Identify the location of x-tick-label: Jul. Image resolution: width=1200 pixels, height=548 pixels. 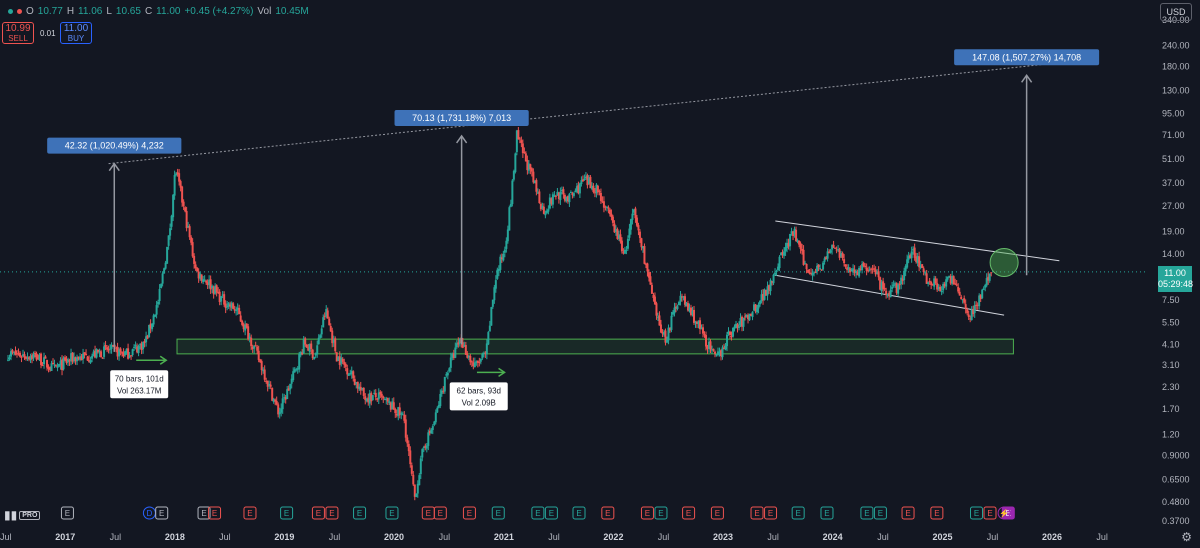
(993, 537).